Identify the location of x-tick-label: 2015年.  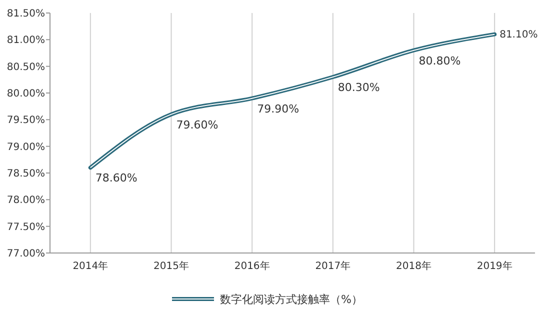
(171, 266).